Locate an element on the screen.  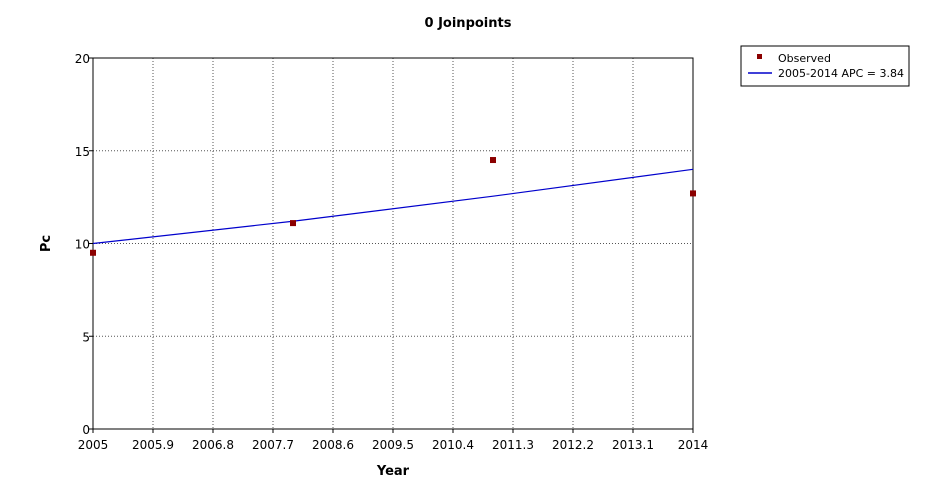
x-tick-label: 2005 is located at coordinates (93, 445).